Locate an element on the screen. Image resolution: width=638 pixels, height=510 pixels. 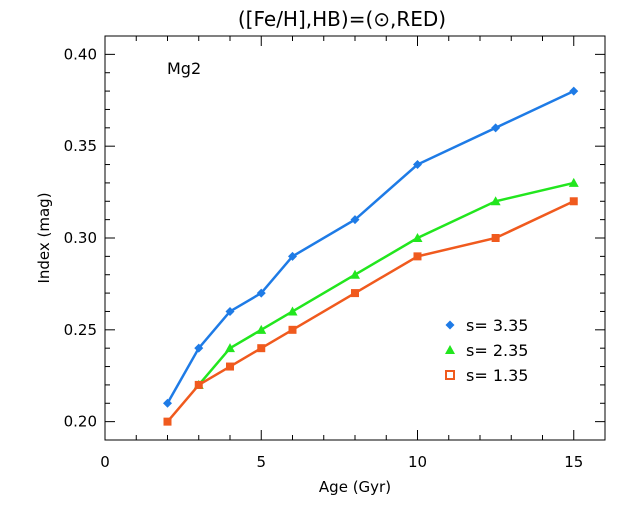
y-tick-label: 0.20 is located at coordinates (80, 422).